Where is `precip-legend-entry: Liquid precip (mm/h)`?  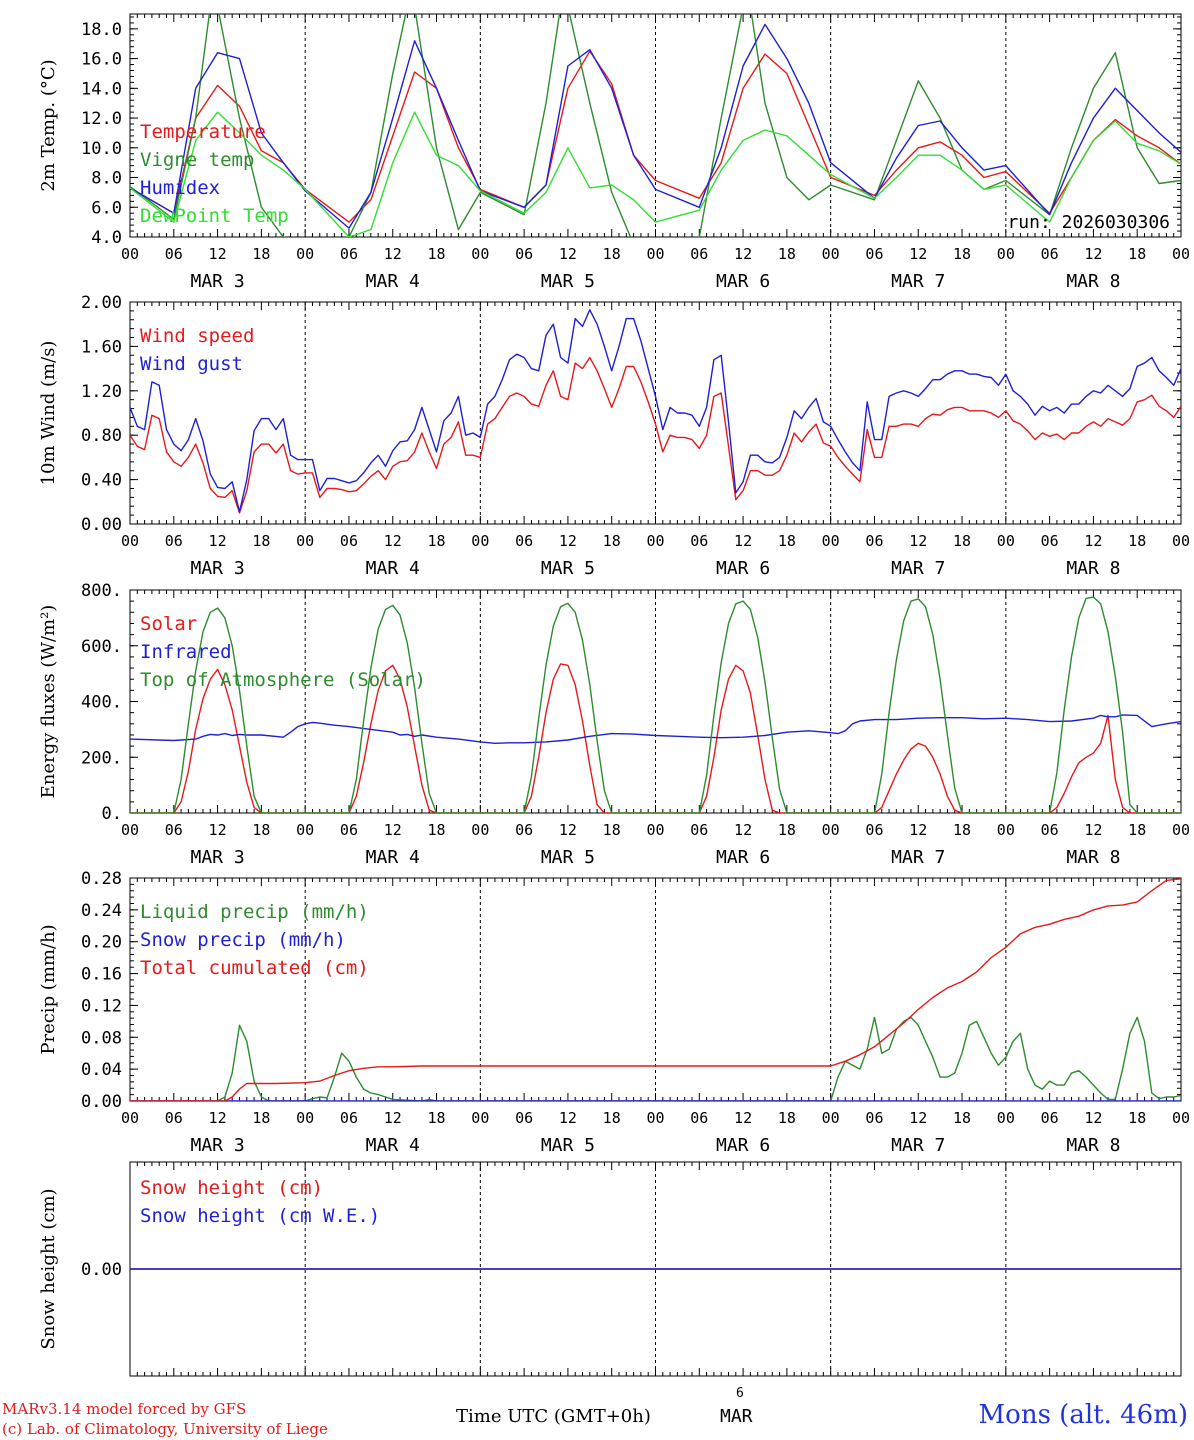
precip-legend-entry: Liquid precip (mm/h) is located at coordinates (254, 912).